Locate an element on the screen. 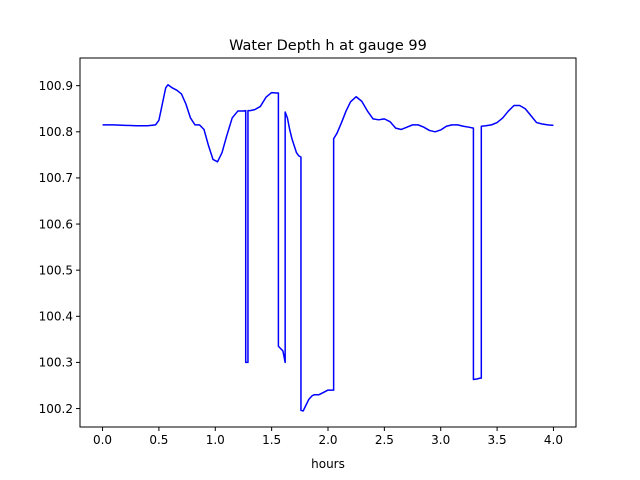 The image size is (640, 480). y-tick-label: 100.6 is located at coordinates (56, 224).